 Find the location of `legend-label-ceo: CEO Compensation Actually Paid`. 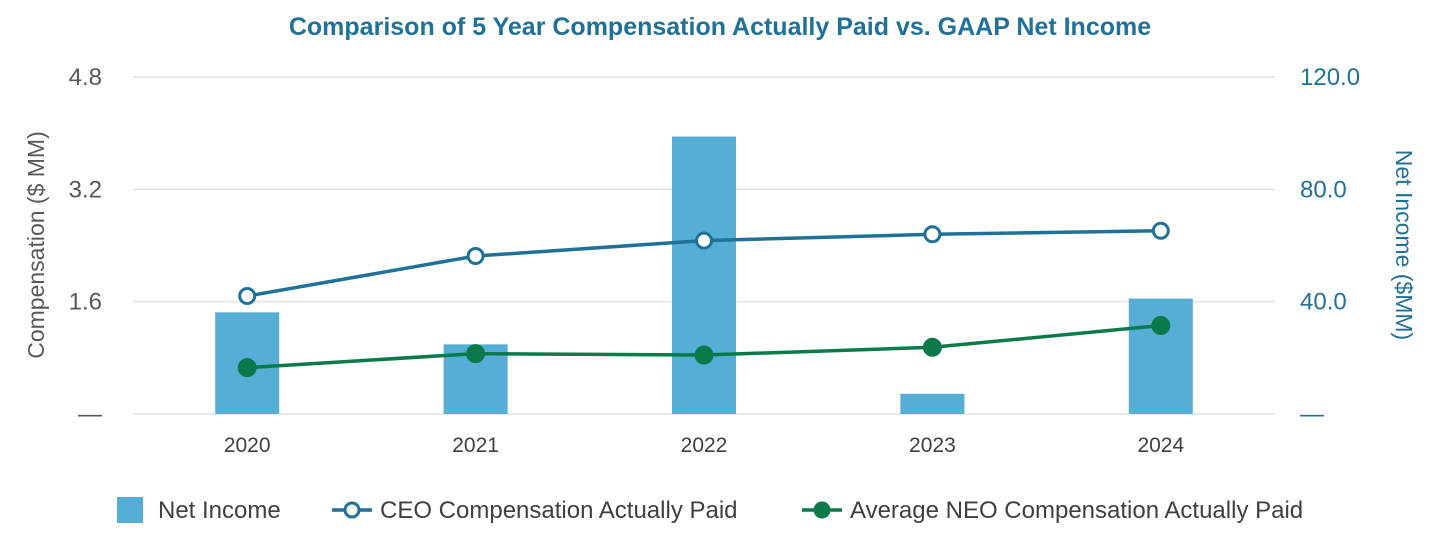

legend-label-ceo: CEO Compensation Actually Paid is located at coordinates (559, 510).